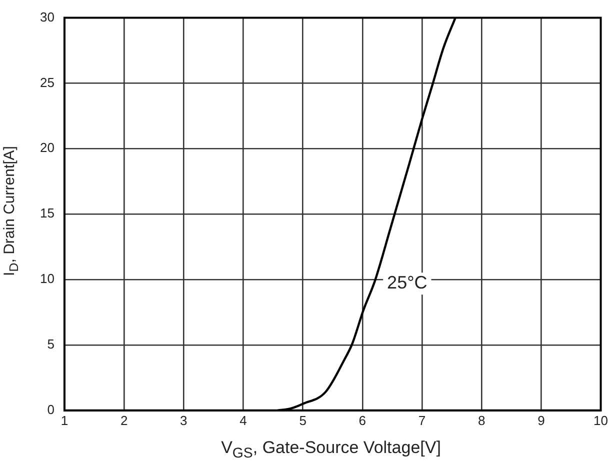 The image size is (611, 466). What do you see at coordinates (124, 420) in the screenshot?
I see `x-tick-label: 2` at bounding box center [124, 420].